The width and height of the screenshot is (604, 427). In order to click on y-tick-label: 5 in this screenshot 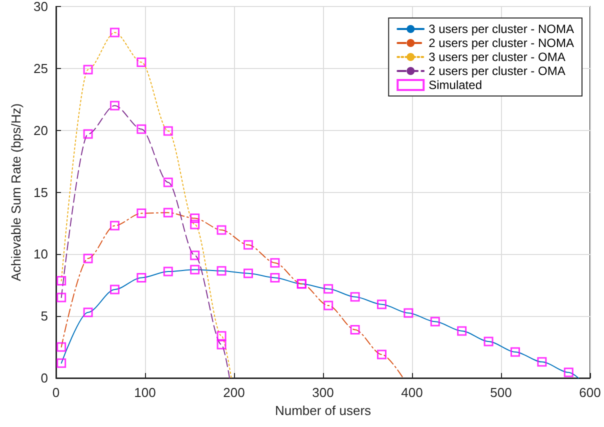, I will do `click(44, 316)`.